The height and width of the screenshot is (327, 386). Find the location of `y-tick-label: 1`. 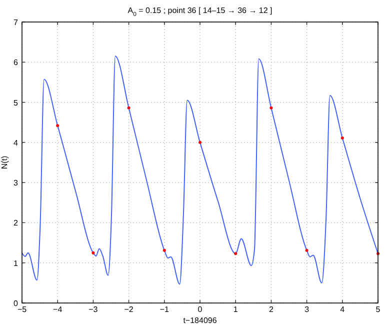

y-tick-label: 1 is located at coordinates (16, 263).